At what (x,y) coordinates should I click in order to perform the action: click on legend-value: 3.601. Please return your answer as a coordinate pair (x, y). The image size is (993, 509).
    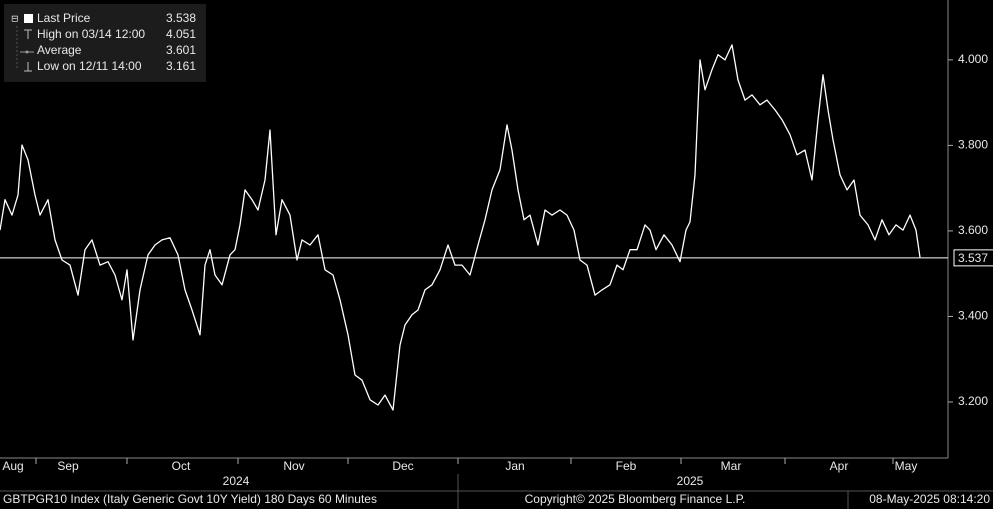
    Looking at the image, I should click on (181, 50).